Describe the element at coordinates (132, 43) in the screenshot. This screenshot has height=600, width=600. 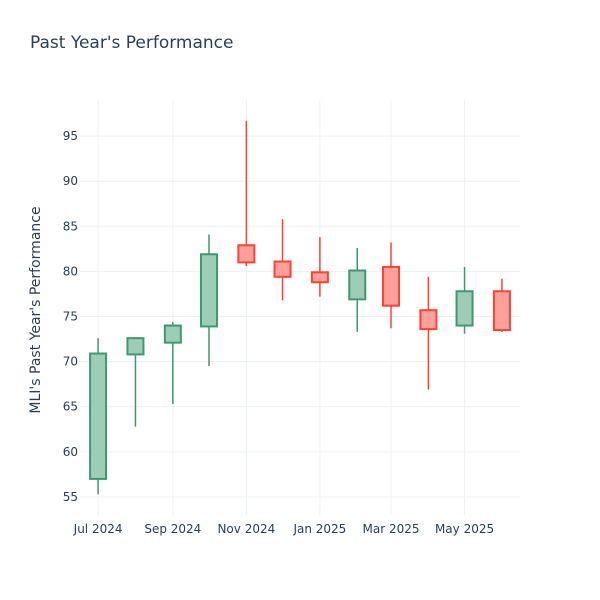
I see `chart-title: Past Year's Performance` at that location.